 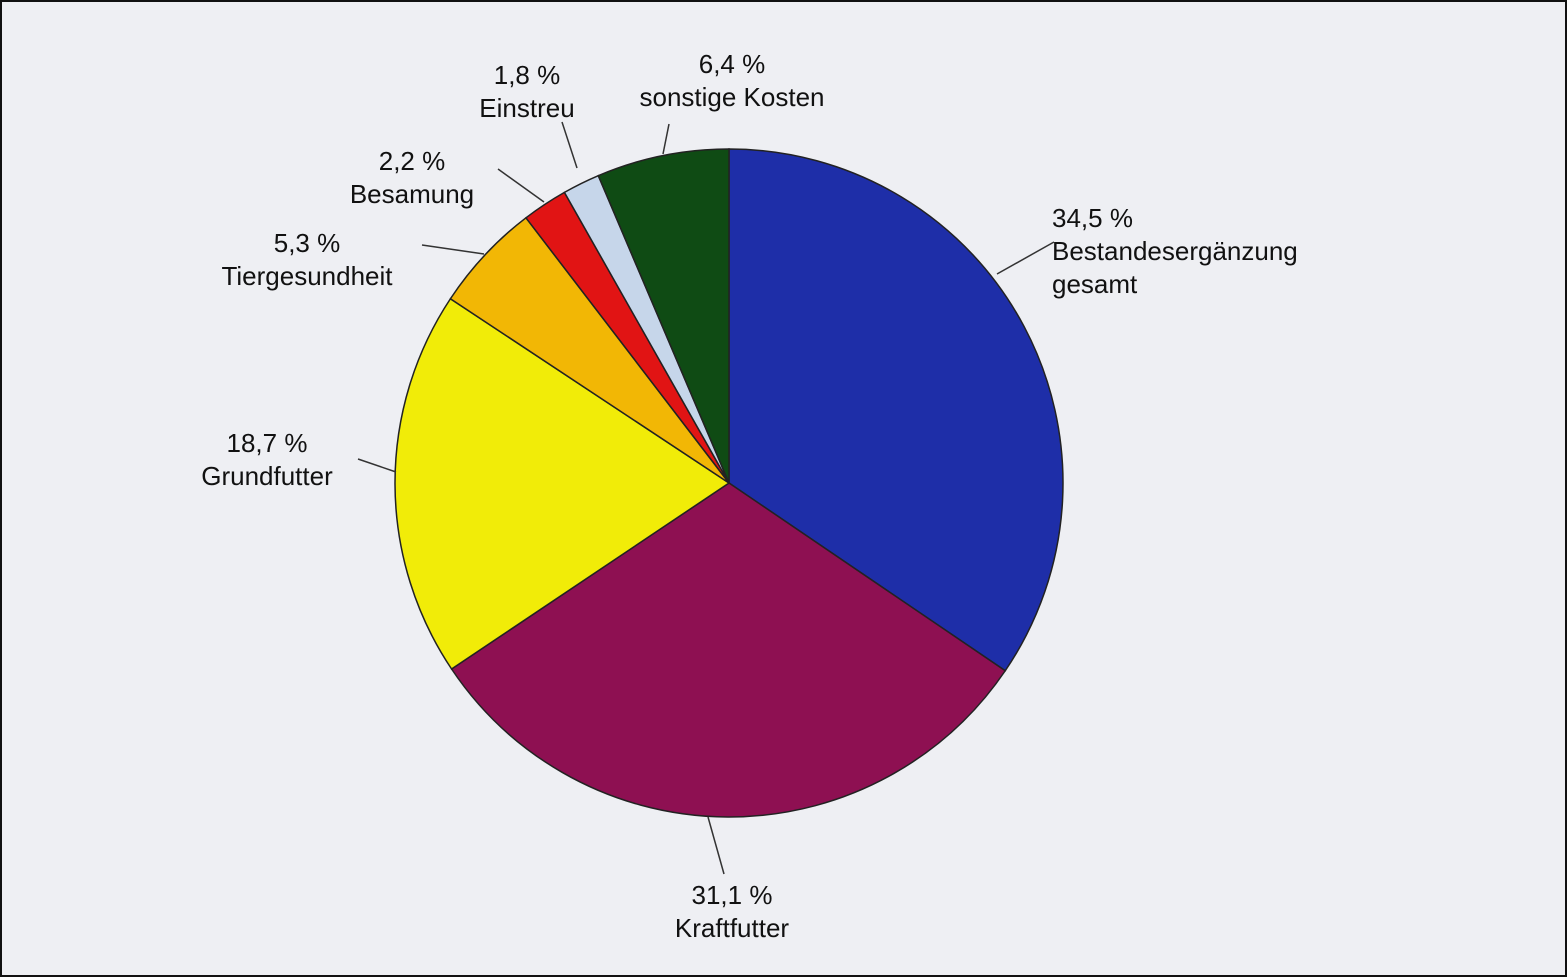 I want to click on value-label: 34,5 %, so click(x=1092, y=218).